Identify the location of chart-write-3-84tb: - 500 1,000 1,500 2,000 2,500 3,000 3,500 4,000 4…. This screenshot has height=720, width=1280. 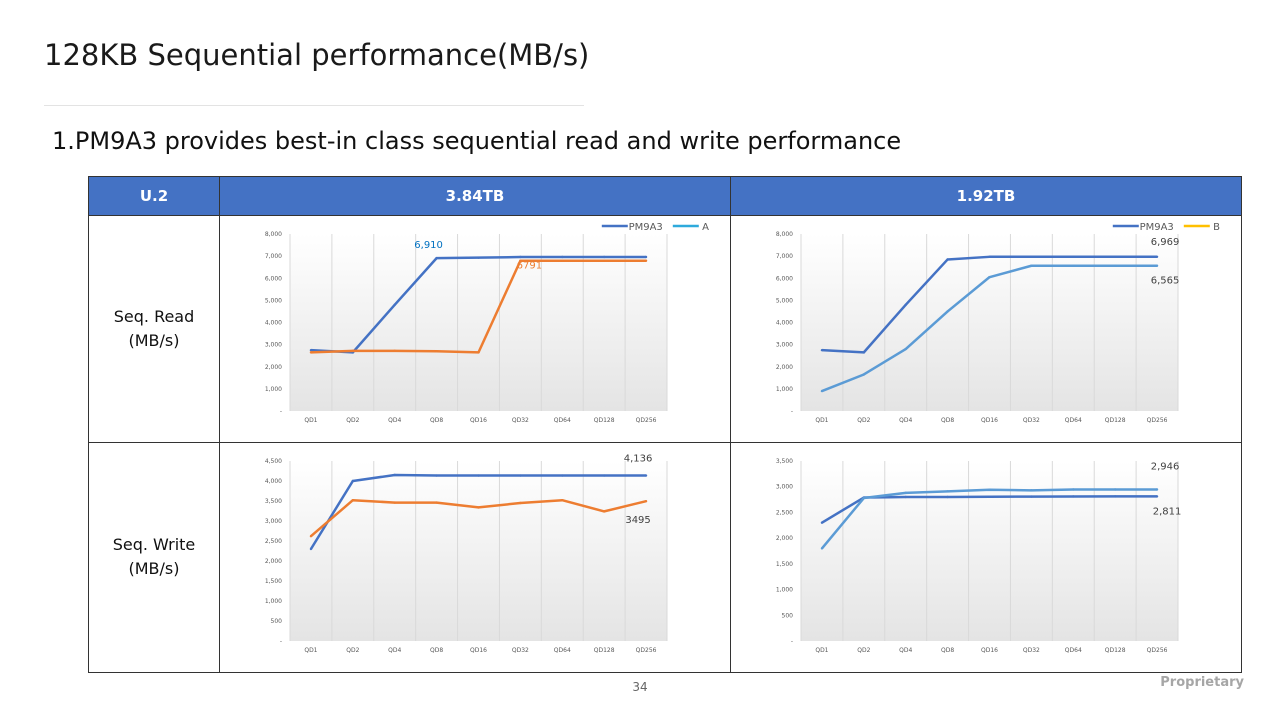
(466, 554).